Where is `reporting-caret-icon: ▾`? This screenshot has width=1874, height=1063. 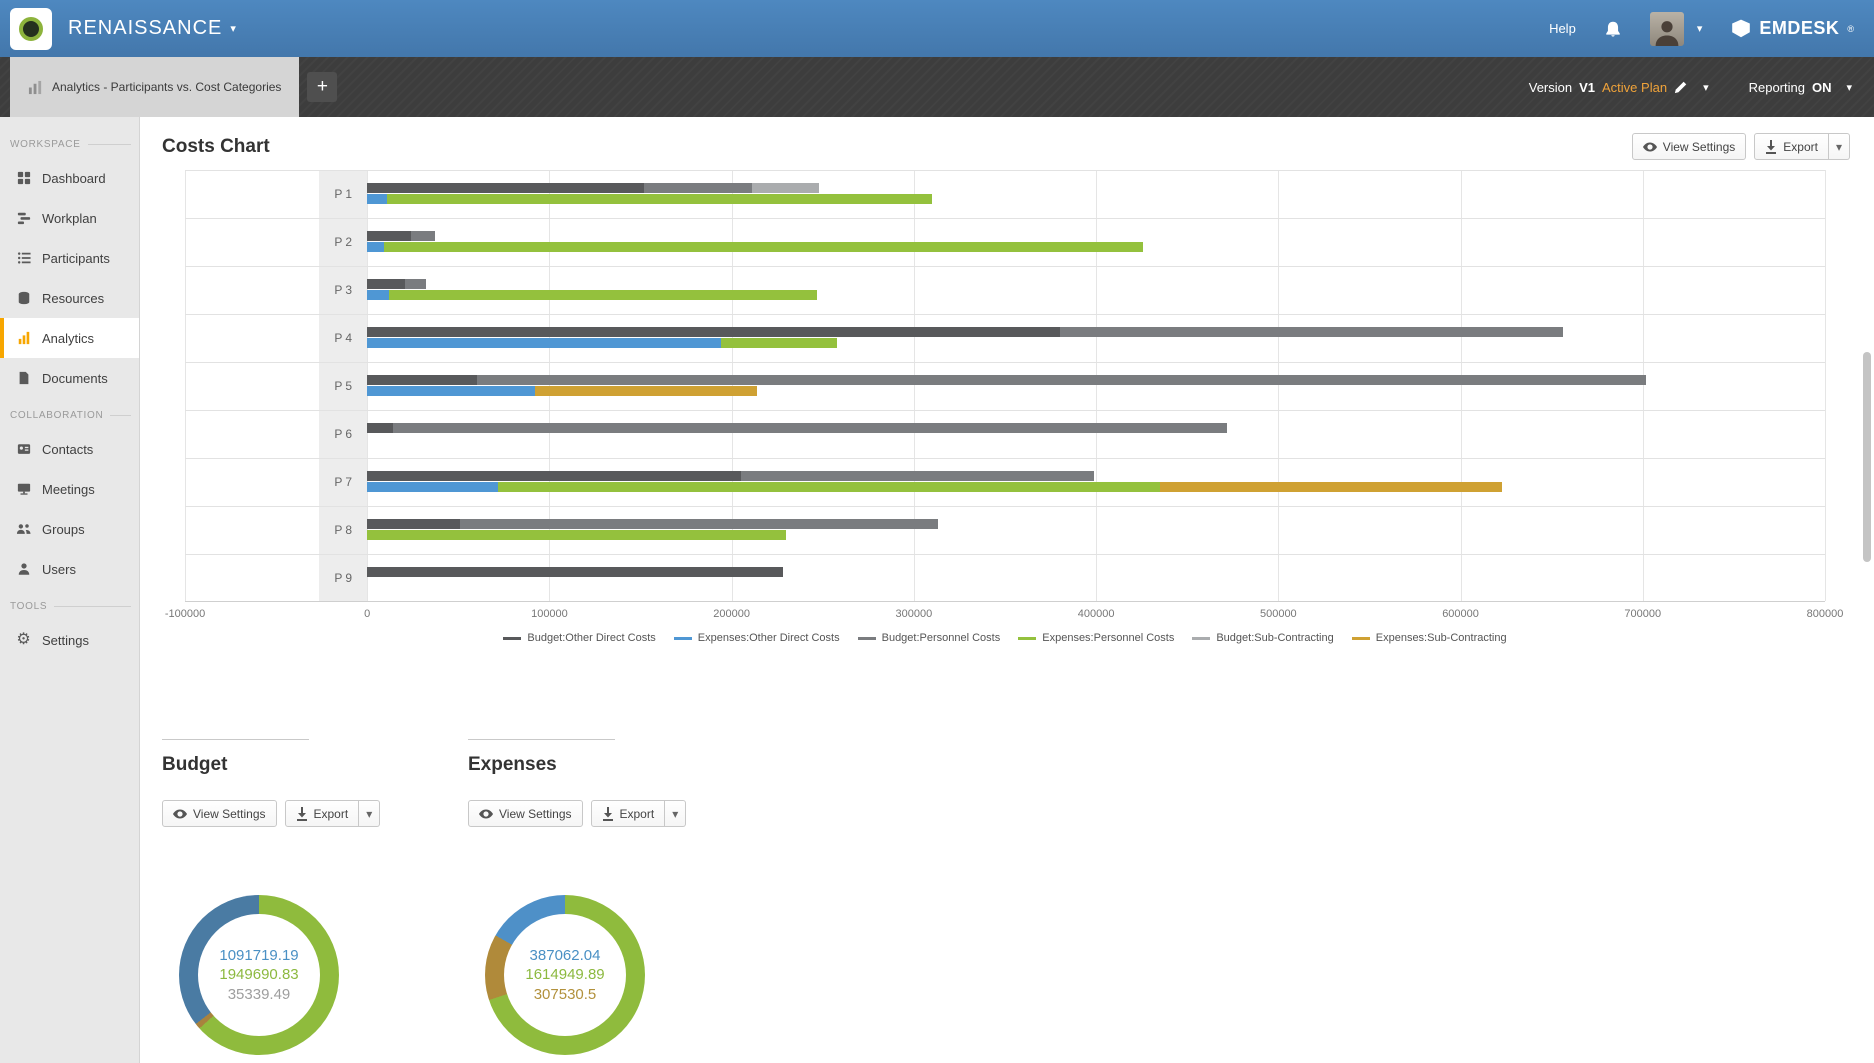
reporting-caret-icon: ▾ is located at coordinates (1849, 87).